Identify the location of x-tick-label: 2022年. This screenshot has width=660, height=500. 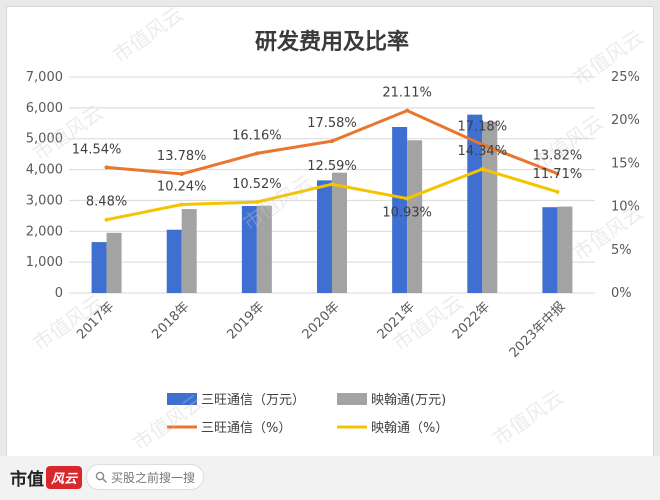
(471, 320).